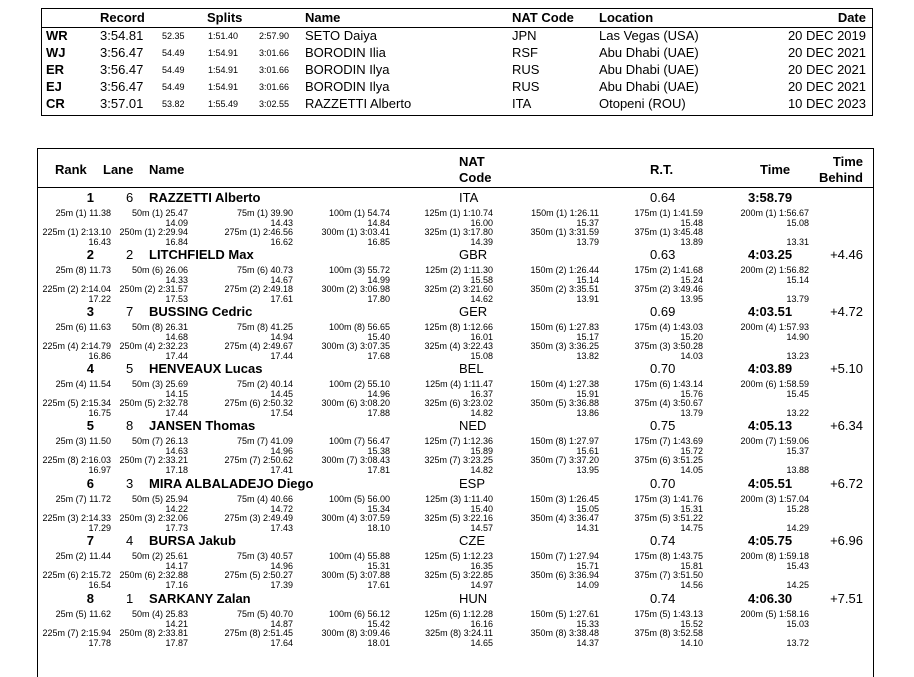 This screenshot has width=914, height=677. What do you see at coordinates (846, 483) in the screenshot?
I see `time-behind: +6.72` at bounding box center [846, 483].